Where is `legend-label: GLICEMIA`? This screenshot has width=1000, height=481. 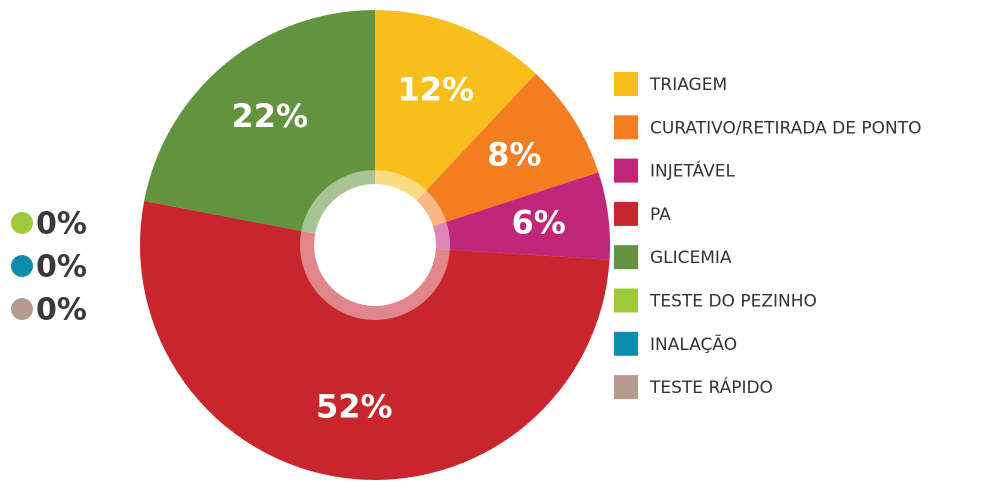
legend-label: GLICEMIA is located at coordinates (691, 258).